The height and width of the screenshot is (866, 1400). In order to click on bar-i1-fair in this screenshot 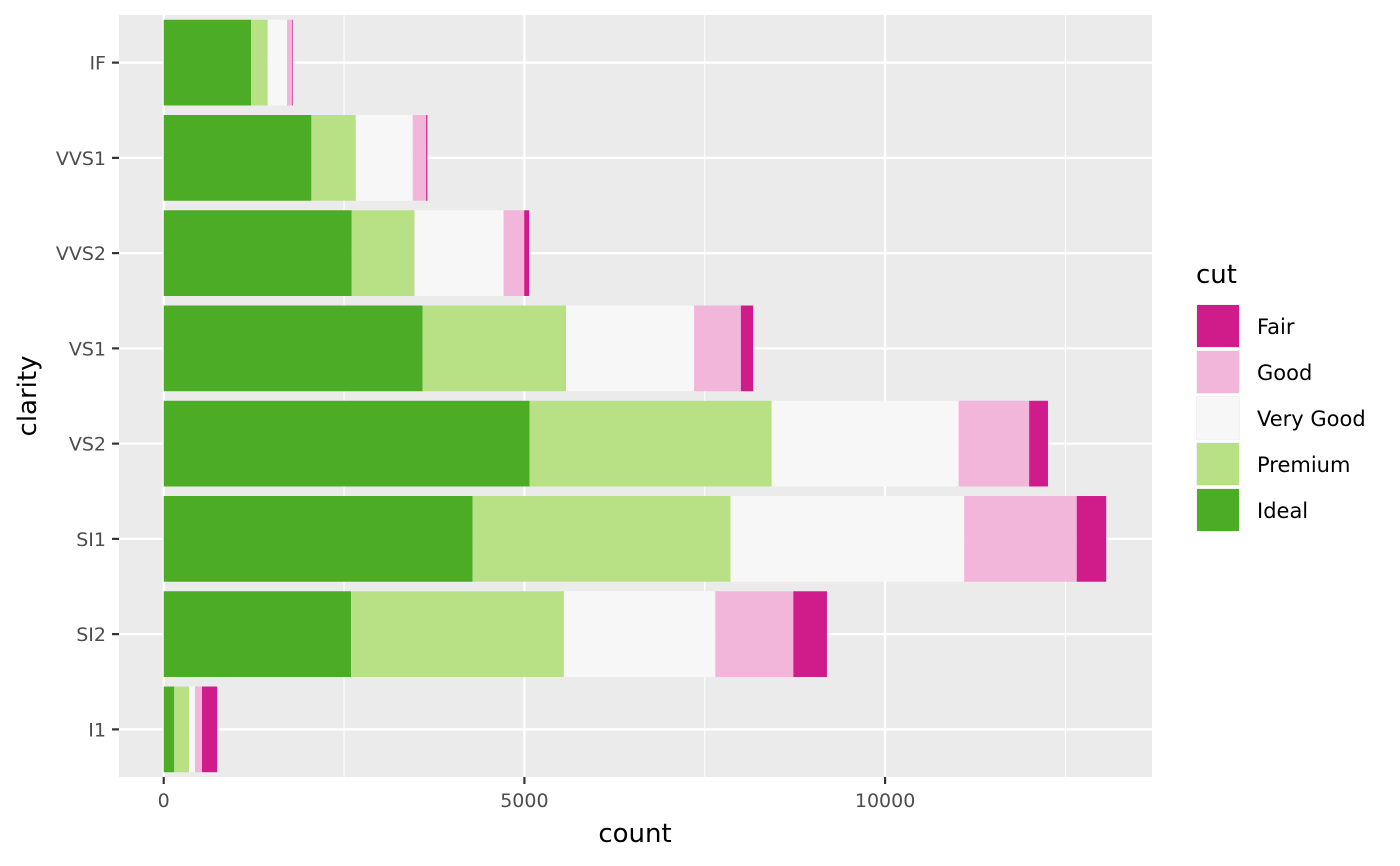, I will do `click(210, 729)`.